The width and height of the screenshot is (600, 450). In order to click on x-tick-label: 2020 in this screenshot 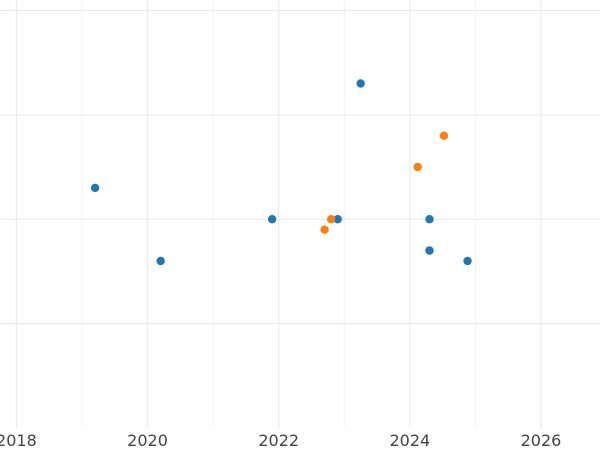, I will do `click(147, 440)`.